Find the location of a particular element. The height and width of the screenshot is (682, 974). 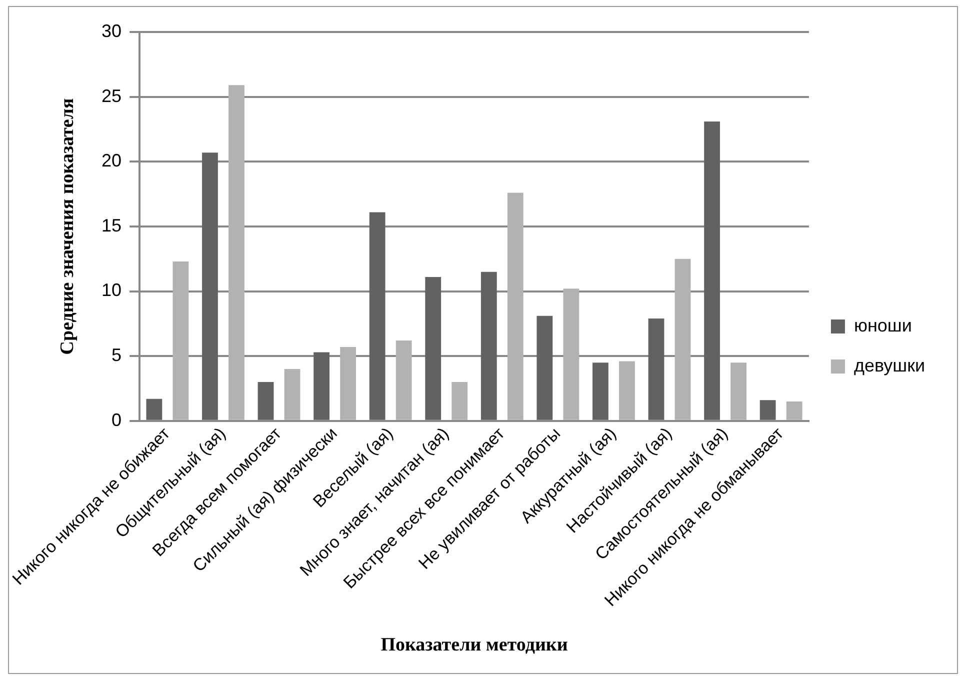

y-tick-label: 15 is located at coordinates (112, 225).